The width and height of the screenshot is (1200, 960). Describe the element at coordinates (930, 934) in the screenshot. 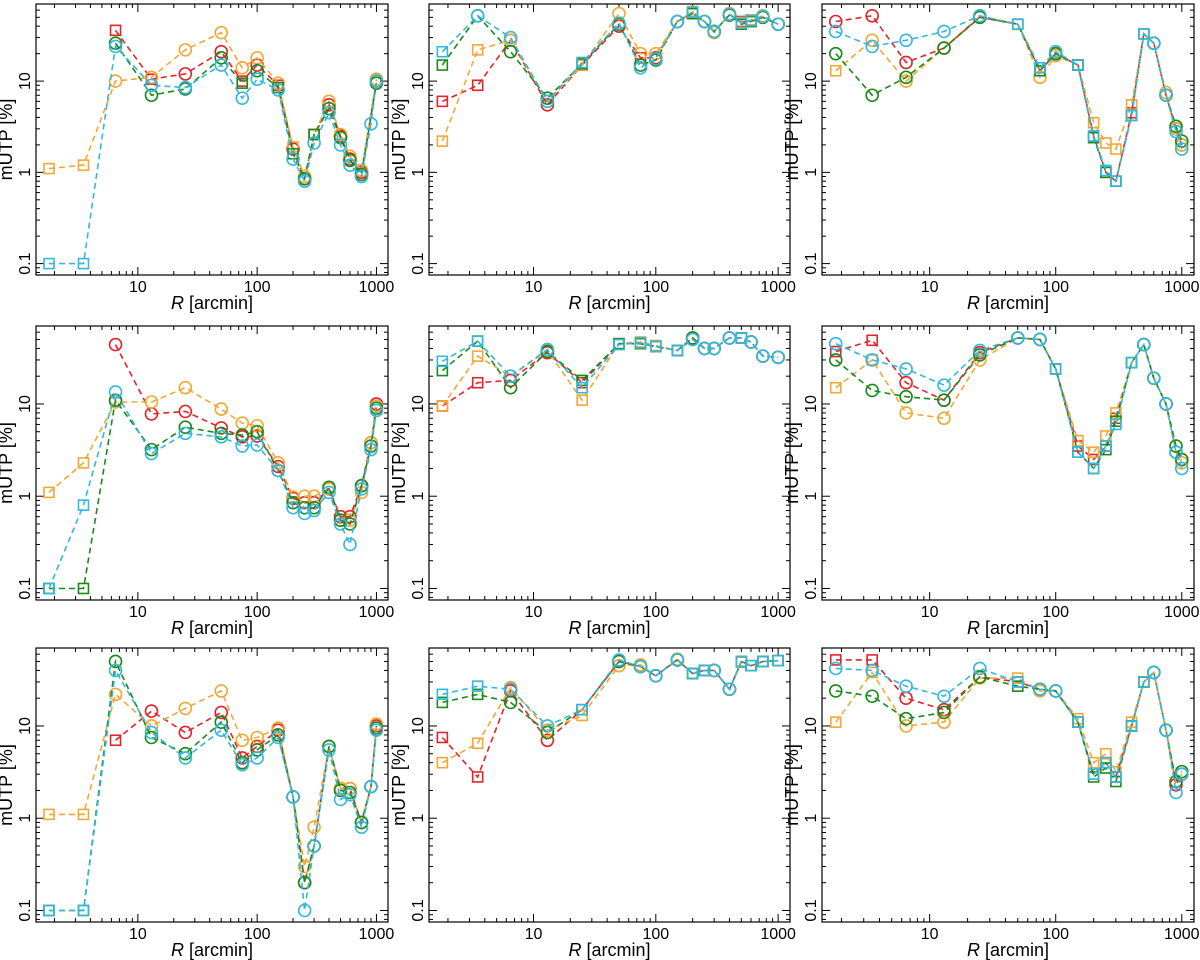

I see `x-tick-label: 10` at that location.